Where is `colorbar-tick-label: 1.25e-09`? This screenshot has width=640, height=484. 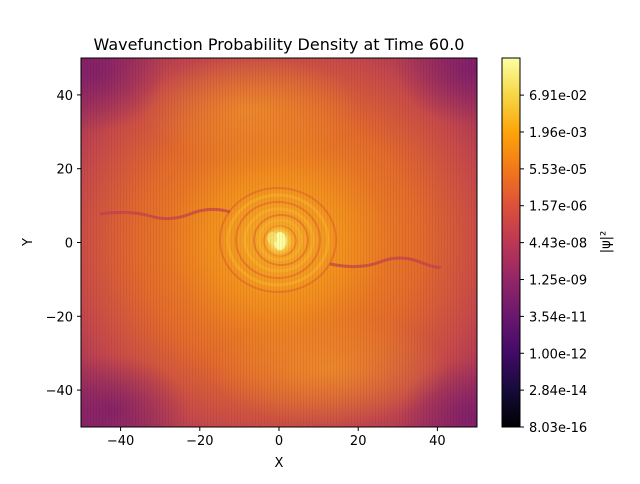 colorbar-tick-label: 1.25e-09 is located at coordinates (558, 281).